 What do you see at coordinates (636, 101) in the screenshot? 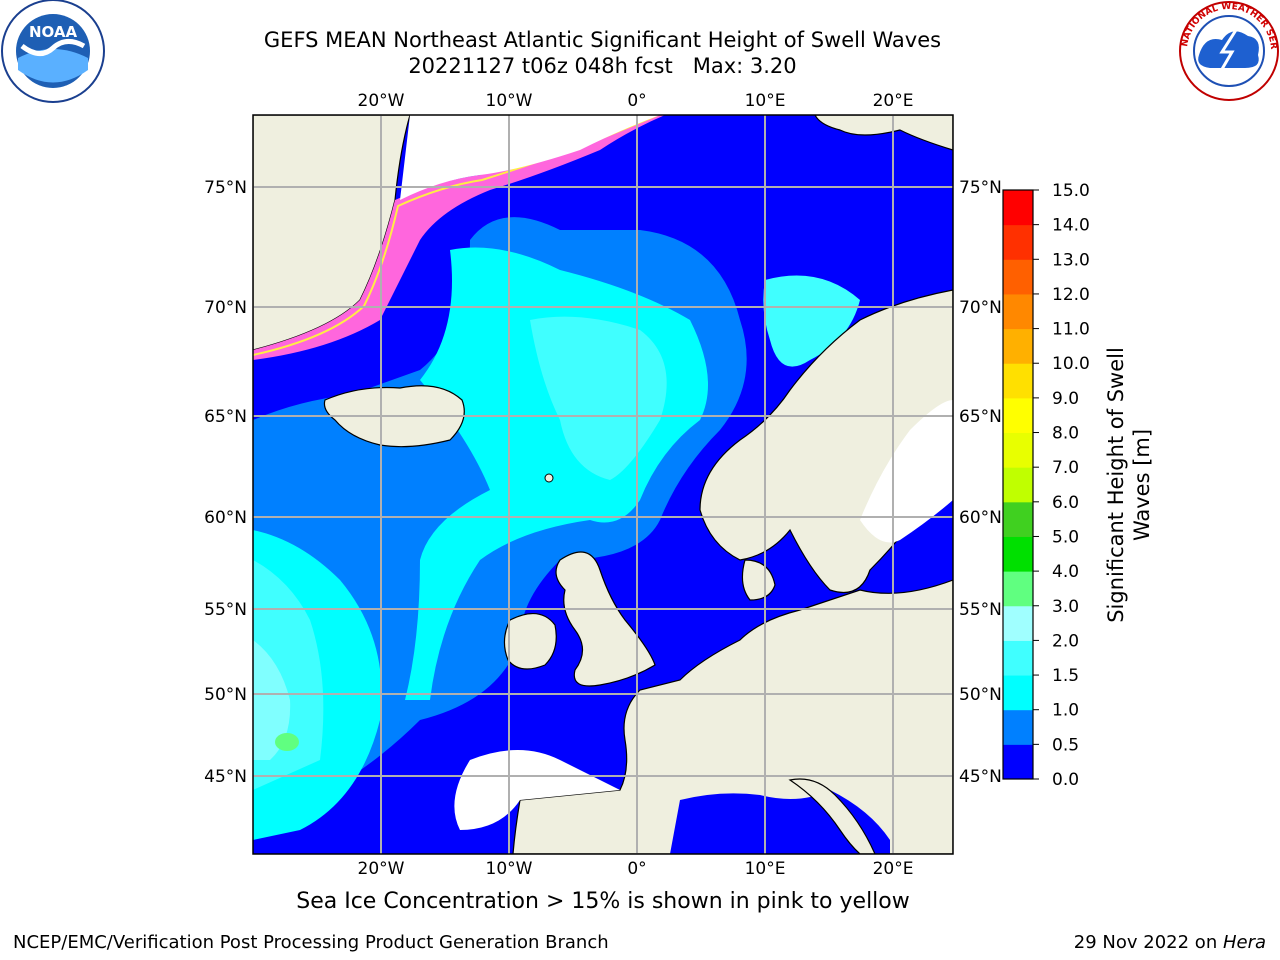
I see `lon-label-top: 0°` at bounding box center [636, 101].